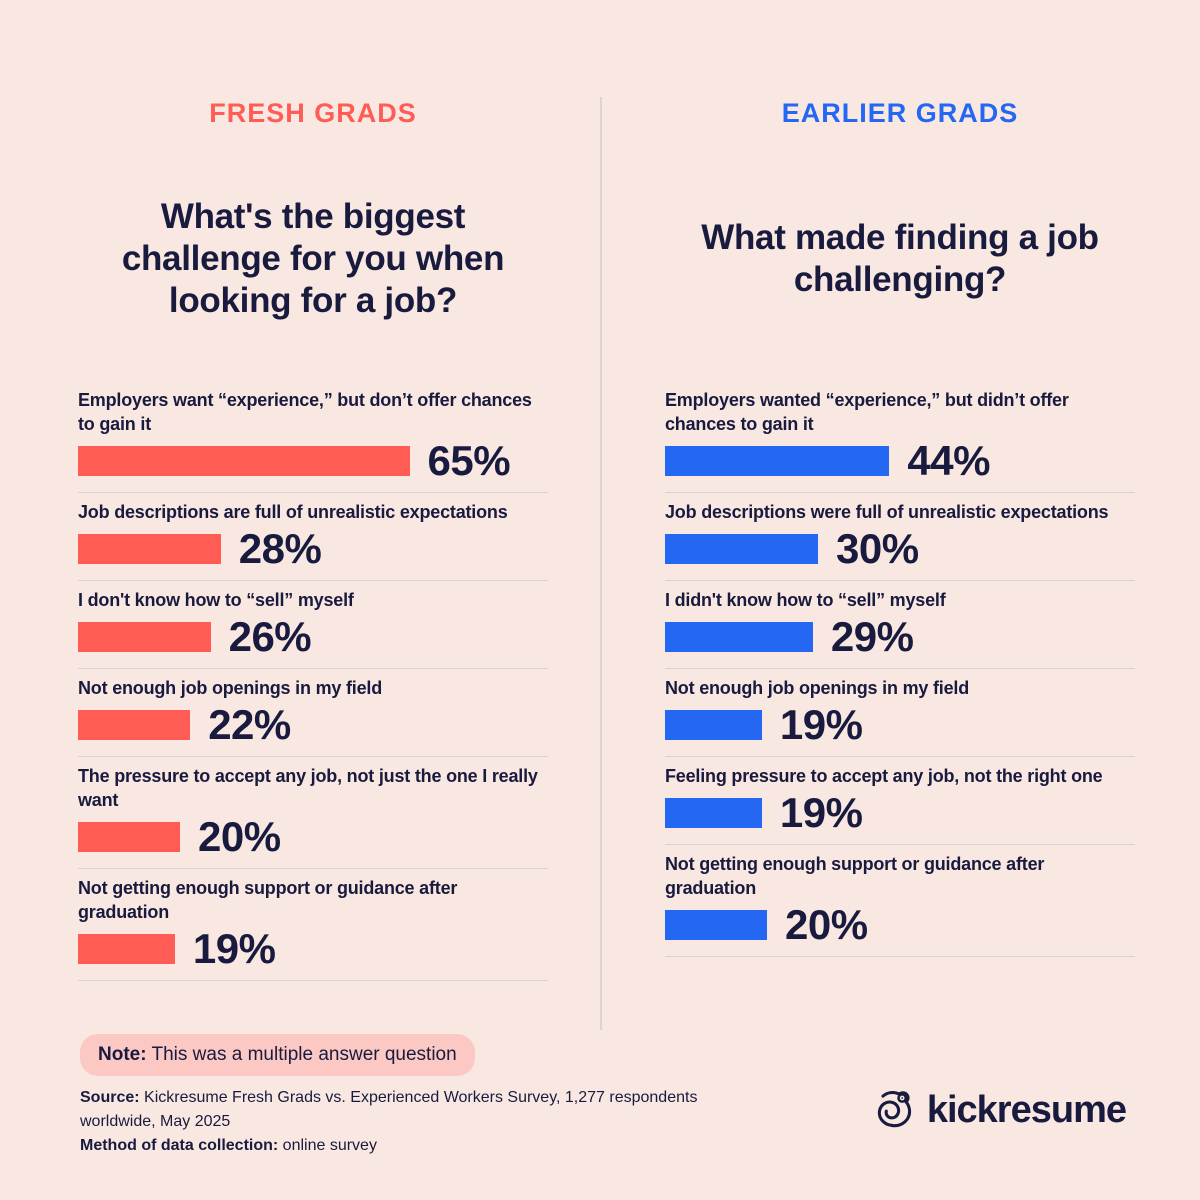  What do you see at coordinates (216, 600) in the screenshot?
I see `bar-label: I don't know how to “sell” myself` at bounding box center [216, 600].